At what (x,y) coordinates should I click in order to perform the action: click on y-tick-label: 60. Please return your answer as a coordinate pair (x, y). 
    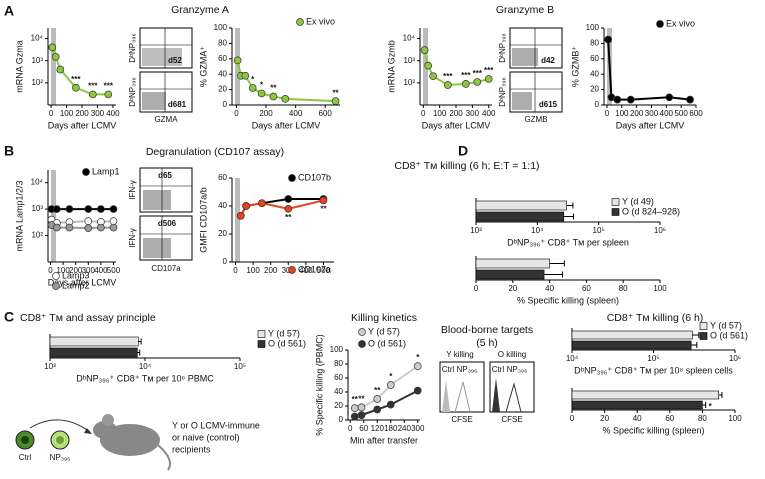
    Looking at the image, I should click on (222, 177).